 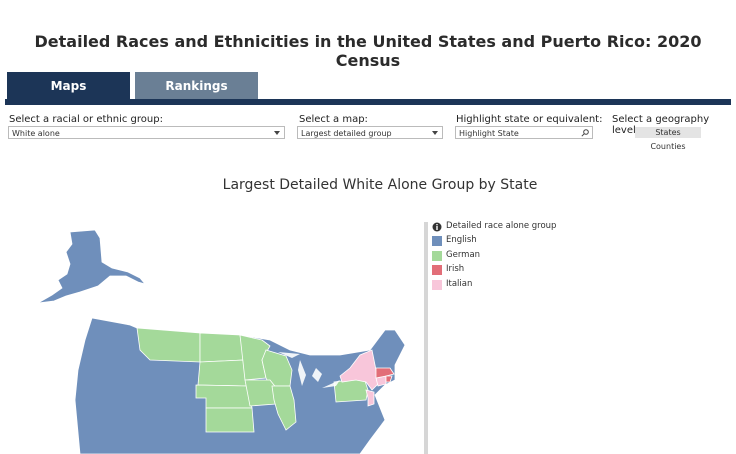 I want to click on control-label: Select a map:, so click(x=333, y=119).